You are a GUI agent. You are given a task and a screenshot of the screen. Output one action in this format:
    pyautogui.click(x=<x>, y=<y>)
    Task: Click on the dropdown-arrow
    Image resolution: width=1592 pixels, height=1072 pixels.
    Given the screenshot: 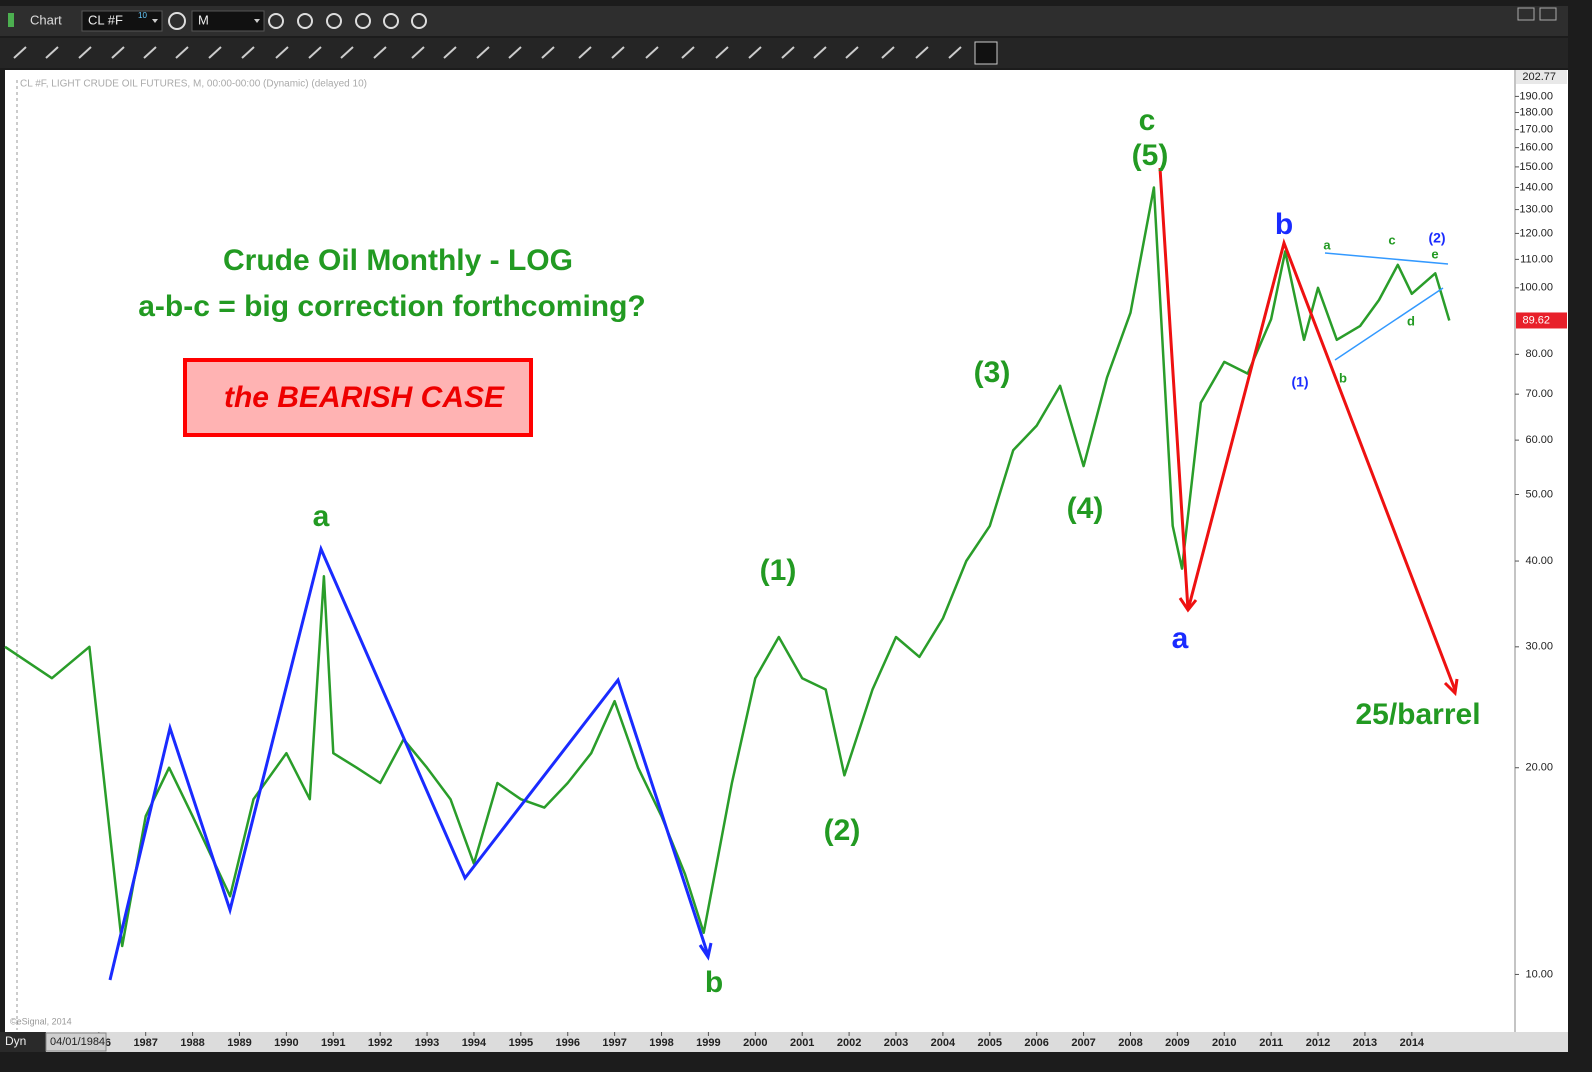 What is the action you would take?
    pyautogui.click(x=155, y=21)
    